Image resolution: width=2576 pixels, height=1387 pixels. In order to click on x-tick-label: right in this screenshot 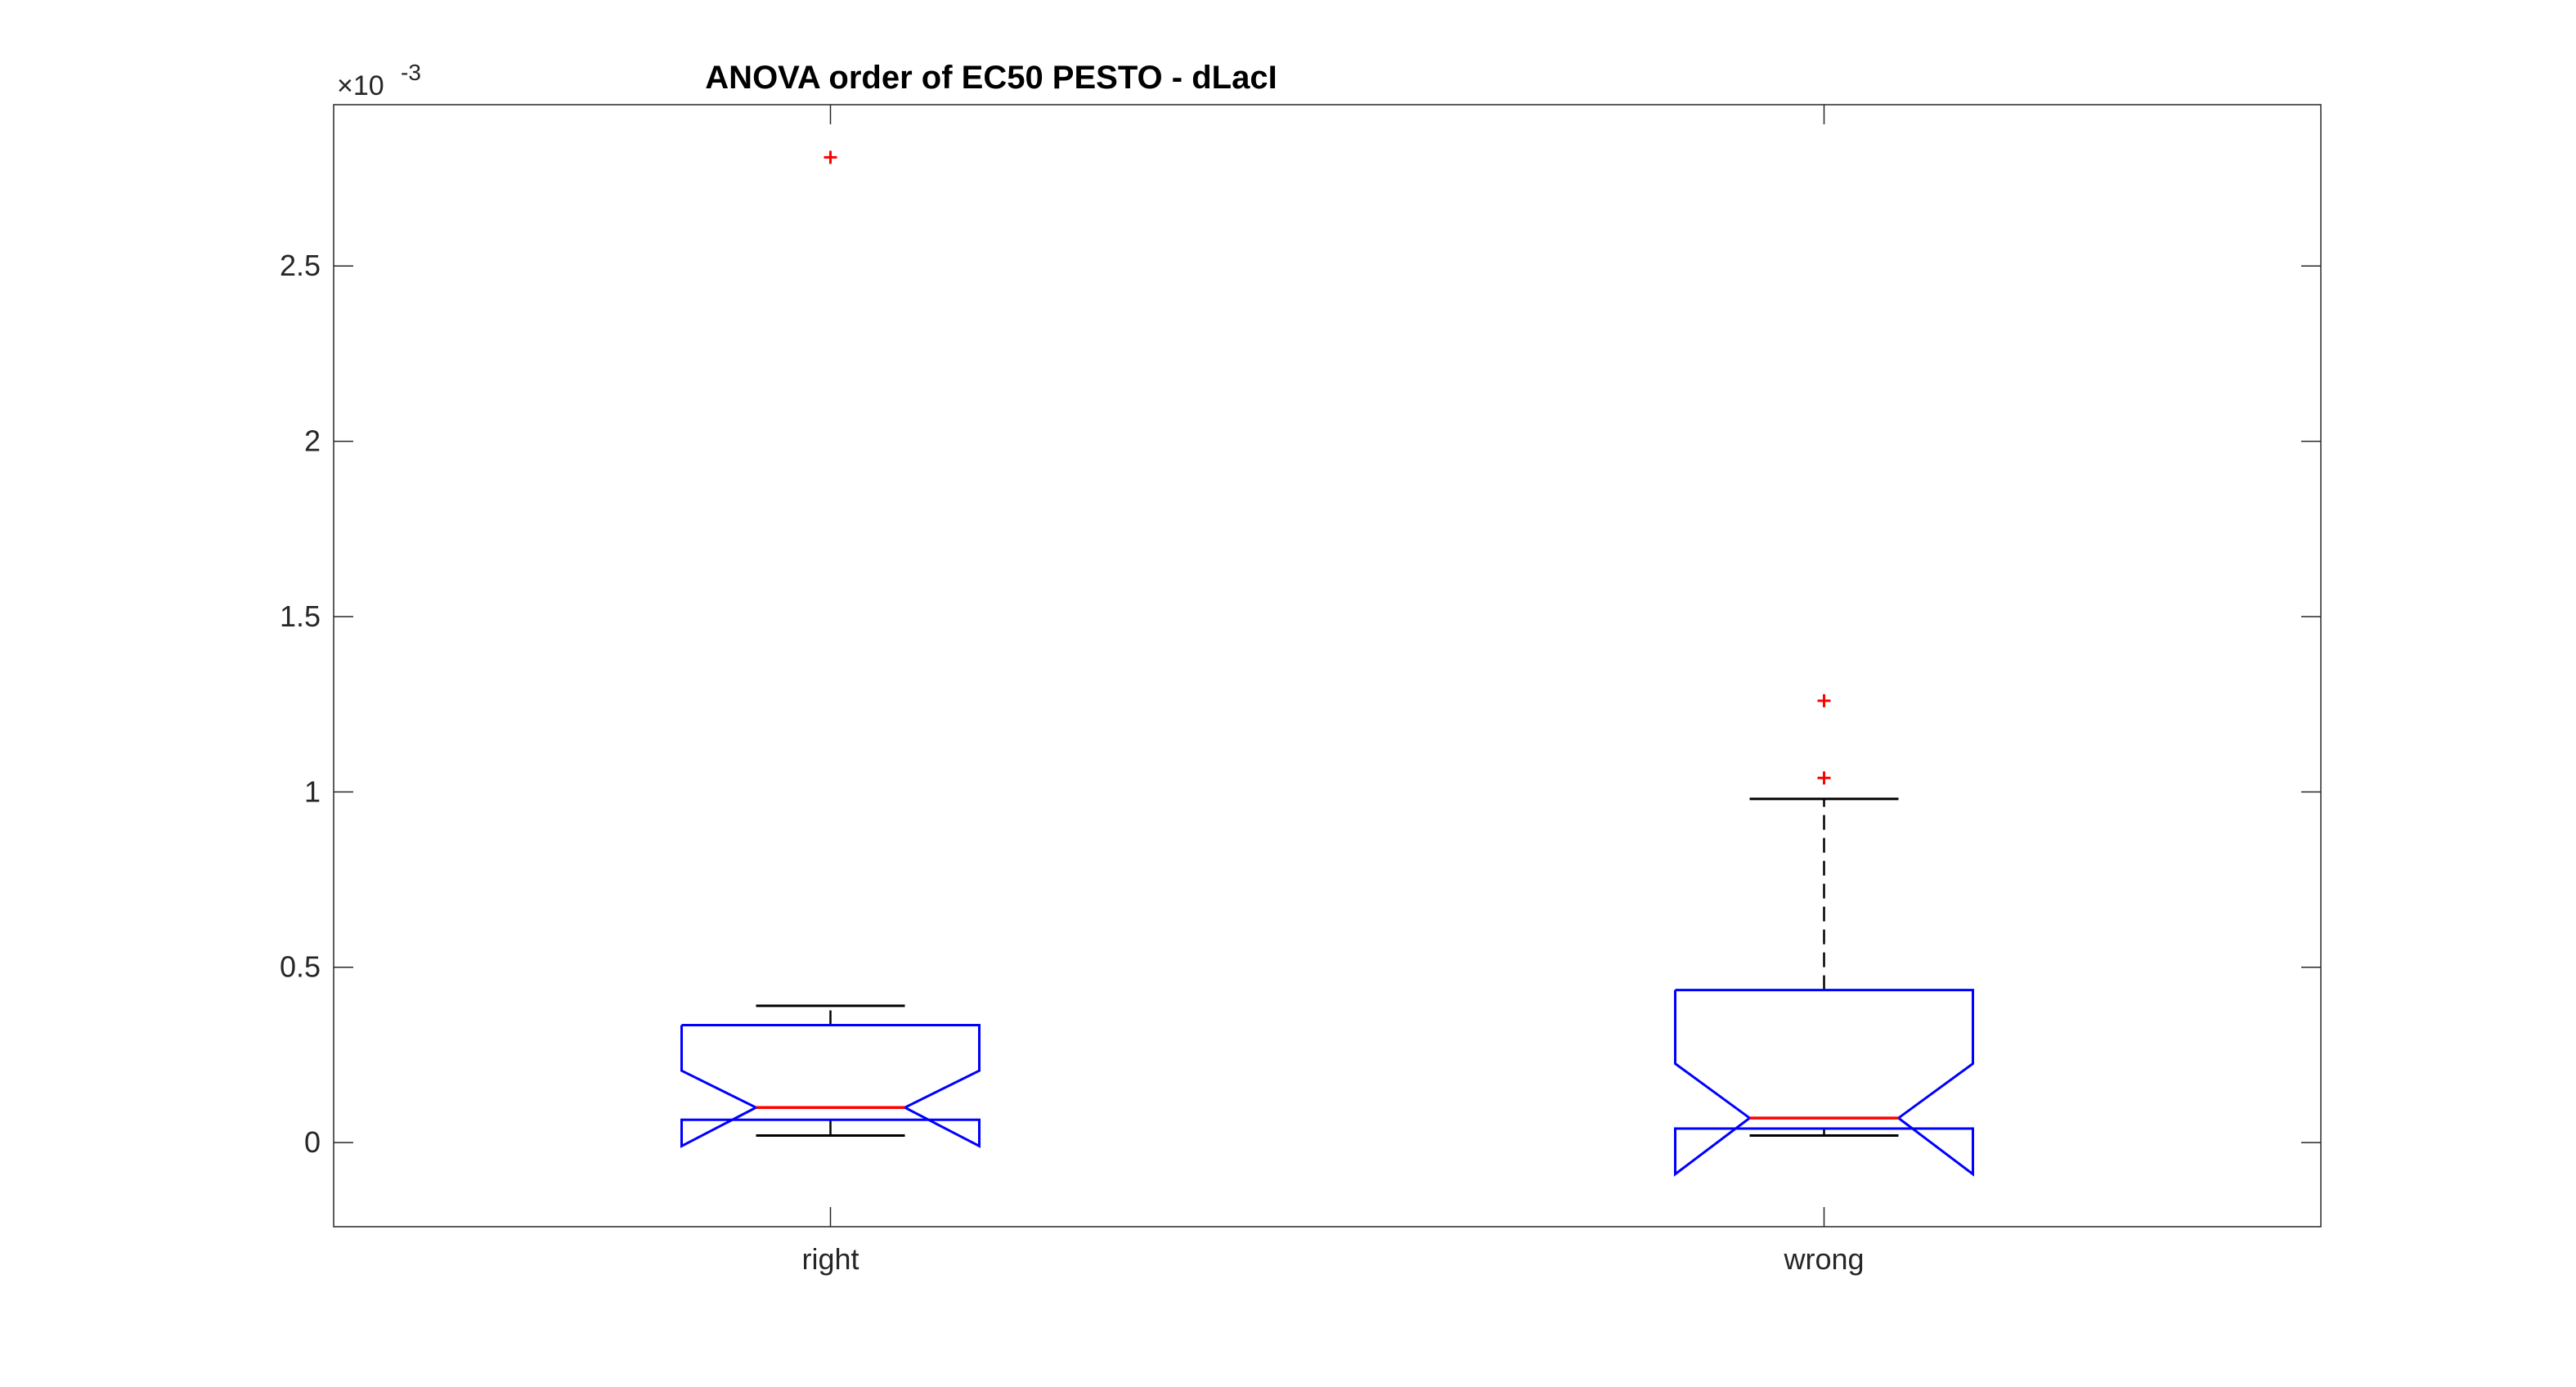, I will do `click(830, 1259)`.